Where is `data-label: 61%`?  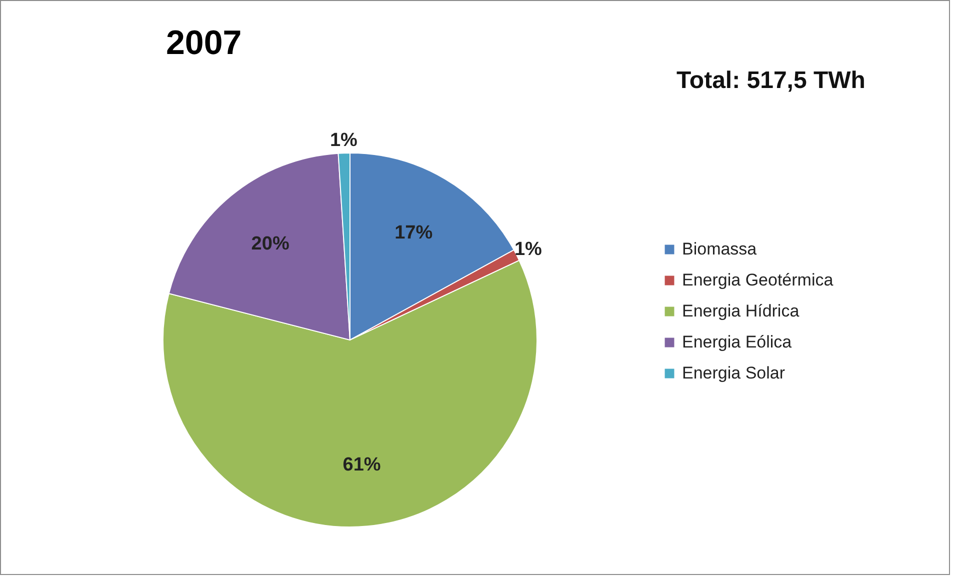
data-label: 61% is located at coordinates (361, 465).